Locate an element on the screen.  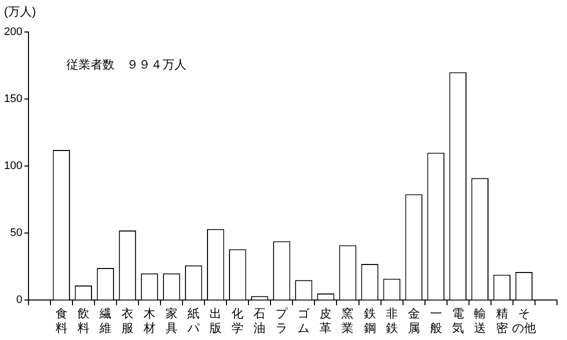
x-tick-label: 精密 is located at coordinates (502, 321).